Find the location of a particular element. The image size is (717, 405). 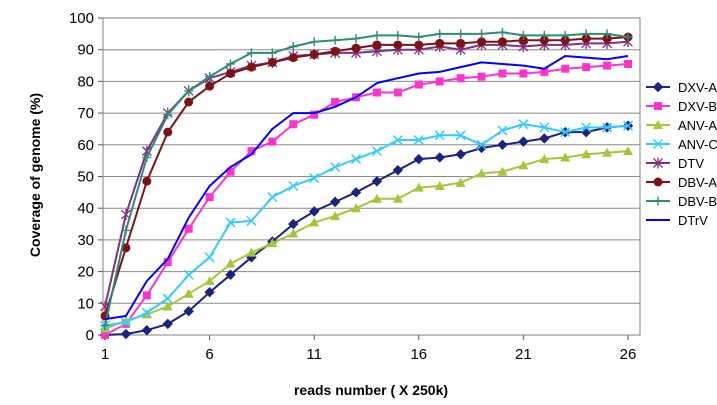

y-tick-label: 100 is located at coordinates (81, 18).